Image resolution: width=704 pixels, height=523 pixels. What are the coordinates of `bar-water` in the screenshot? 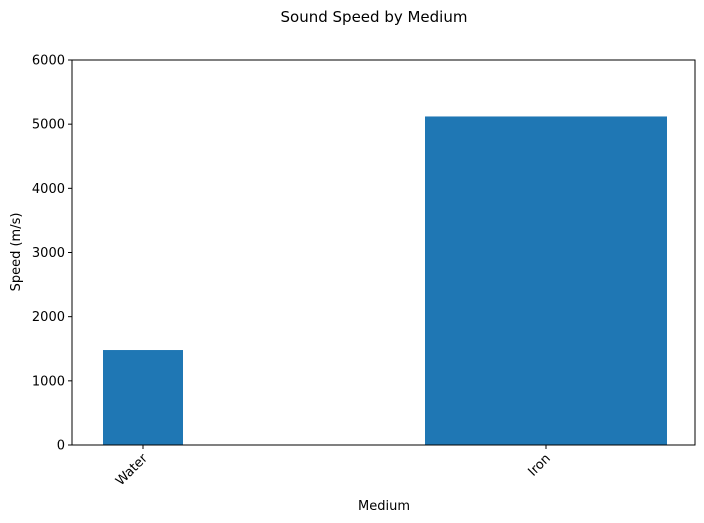 It's located at (143, 397).